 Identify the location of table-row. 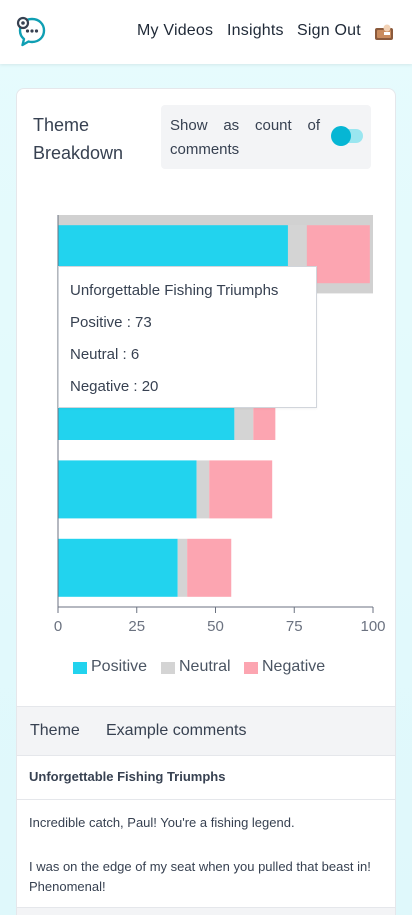
(206, 911).